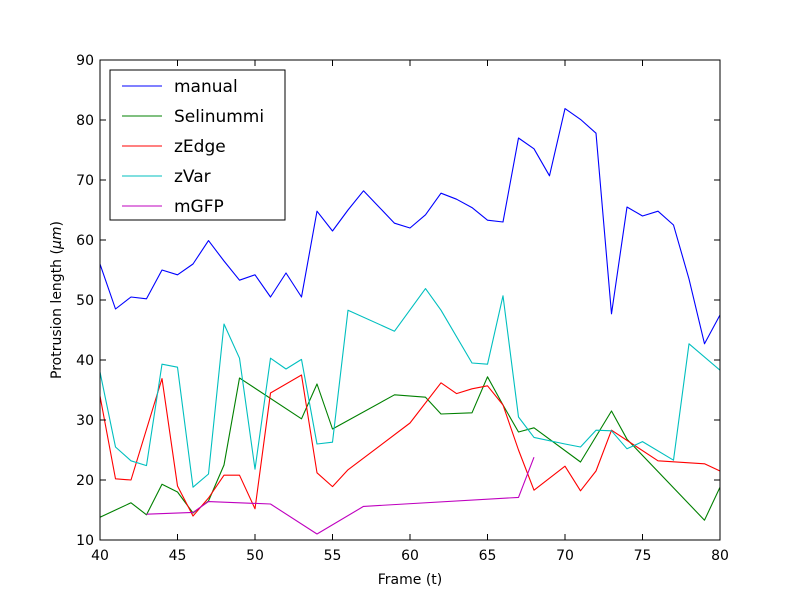 The height and width of the screenshot is (600, 800). I want to click on x-tick-label: 60, so click(410, 556).